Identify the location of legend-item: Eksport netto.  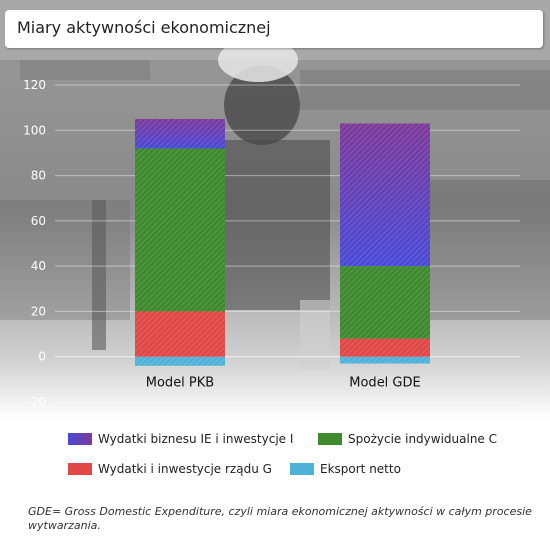
(345, 469).